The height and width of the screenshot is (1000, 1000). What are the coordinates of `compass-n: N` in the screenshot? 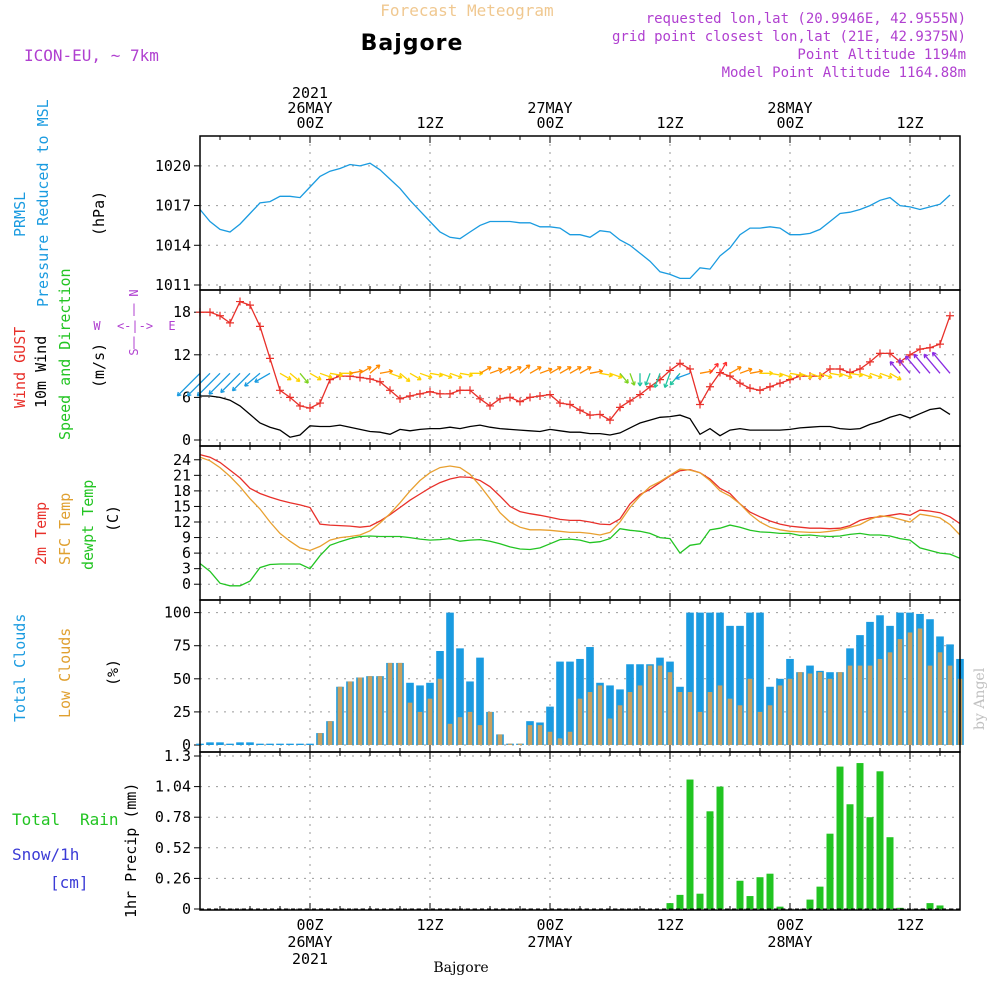 It's located at (134, 292).